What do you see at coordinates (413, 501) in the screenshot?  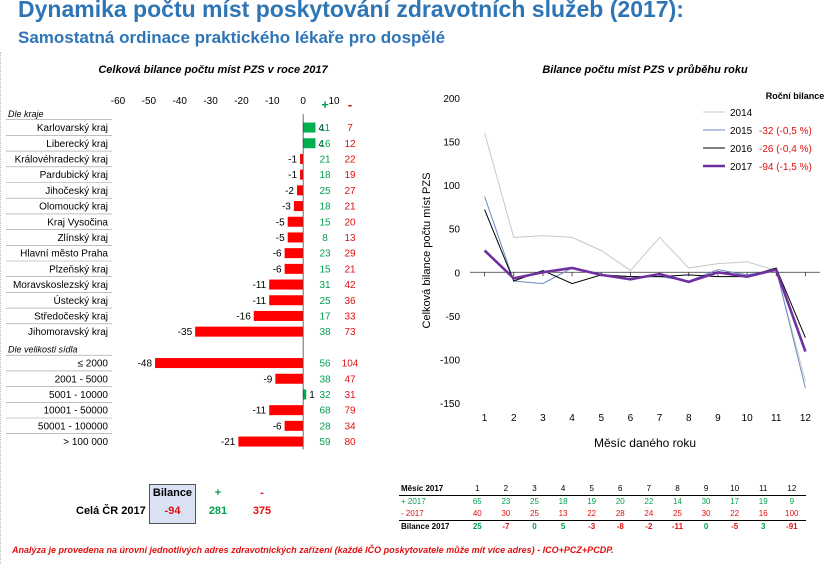 I see `table-row-label: + 2017` at bounding box center [413, 501].